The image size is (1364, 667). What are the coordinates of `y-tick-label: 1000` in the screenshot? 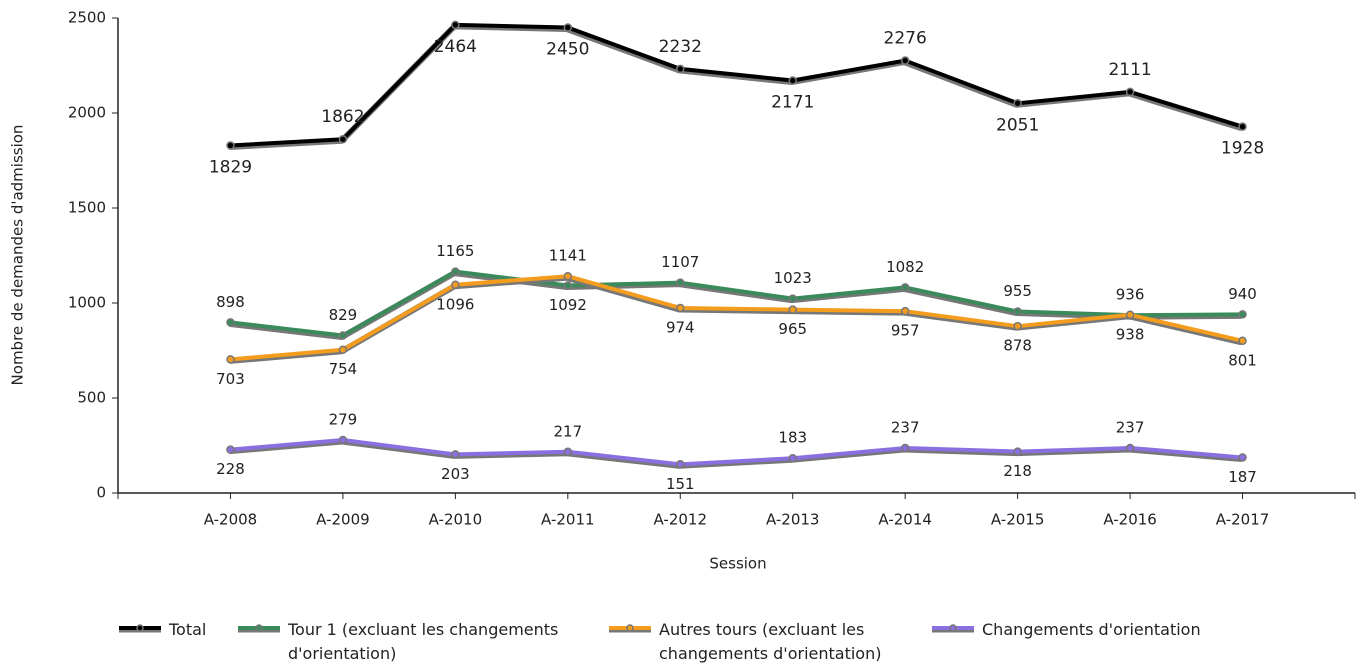 It's located at (87, 303).